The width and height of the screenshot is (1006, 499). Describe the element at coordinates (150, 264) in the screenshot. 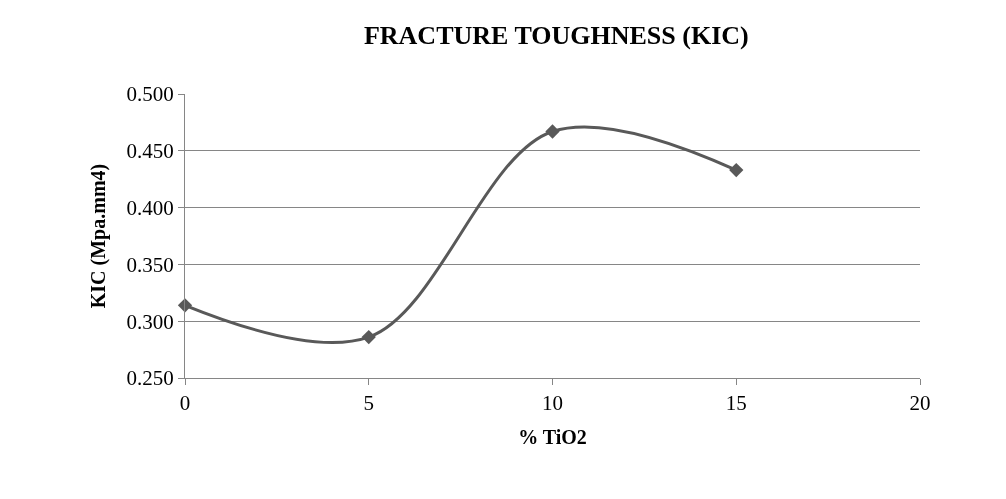

I see `y-tick-label: 0.350` at that location.